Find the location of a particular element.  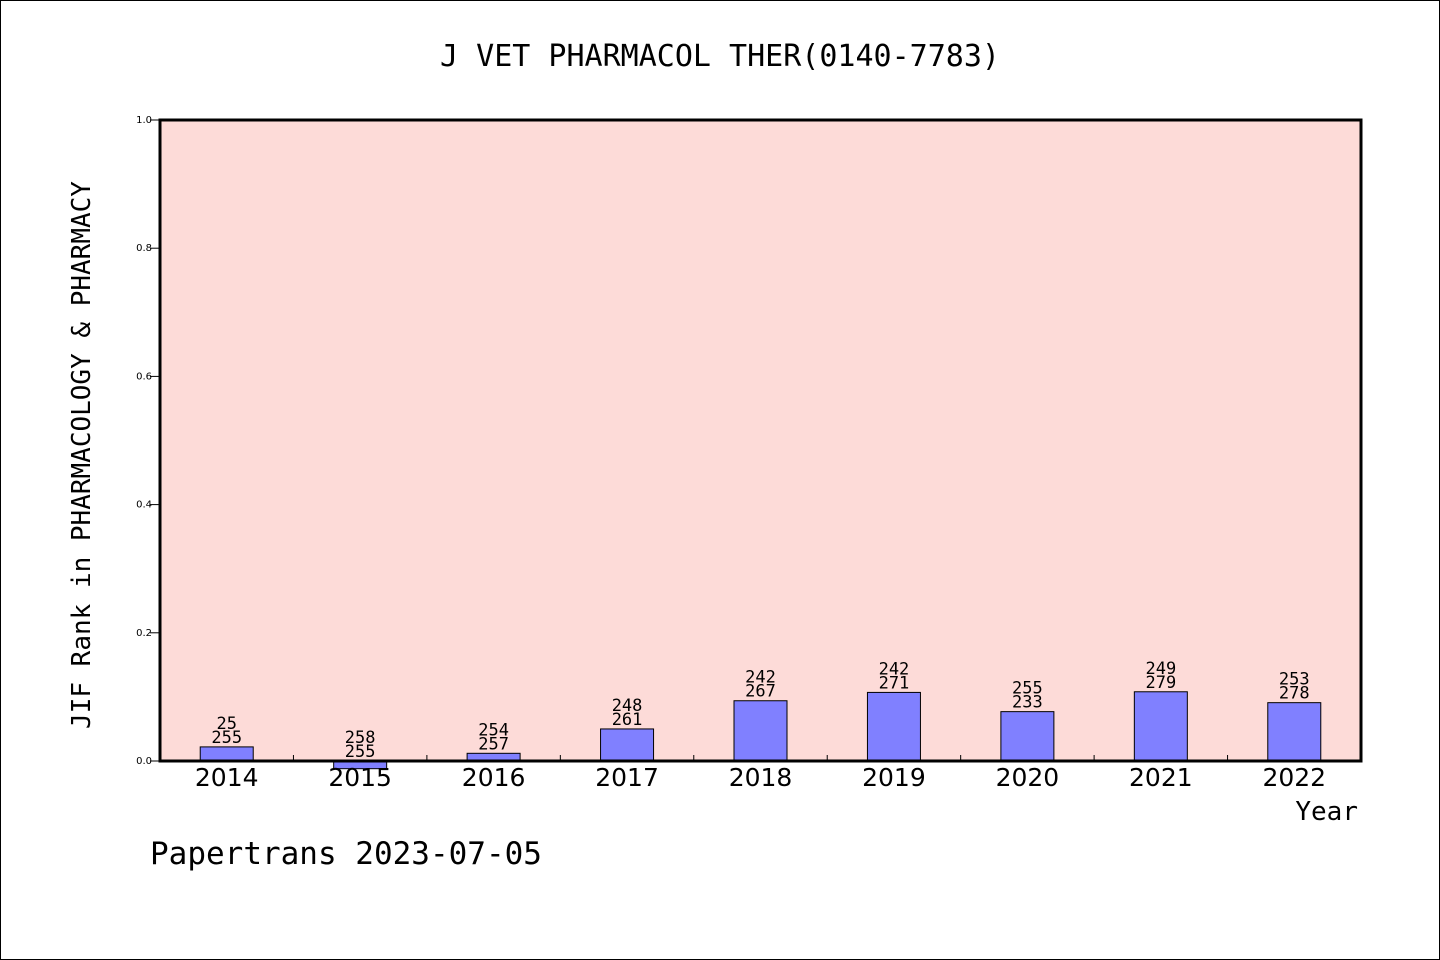

bar-label-bottom: 271 is located at coordinates (894, 683).